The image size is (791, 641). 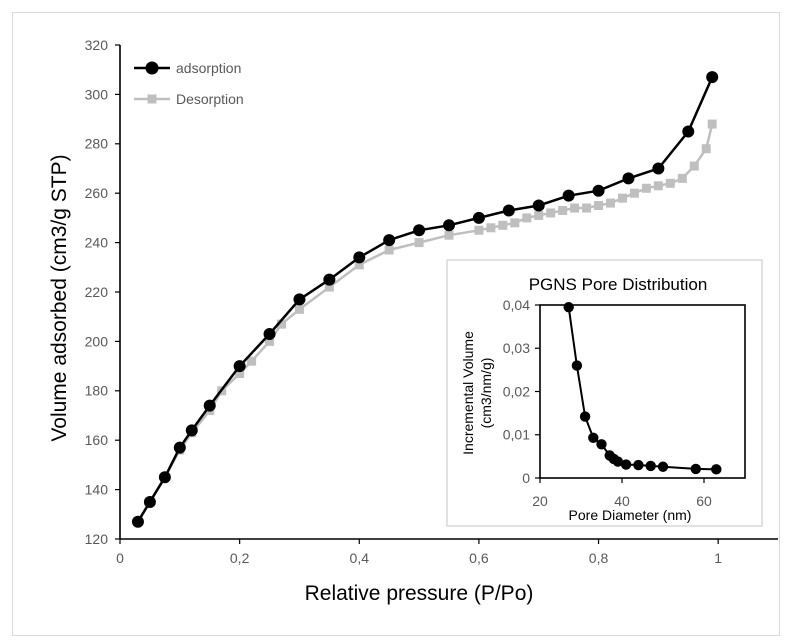 I want to click on inset-y-tick-label: 0,02, so click(x=516, y=391).